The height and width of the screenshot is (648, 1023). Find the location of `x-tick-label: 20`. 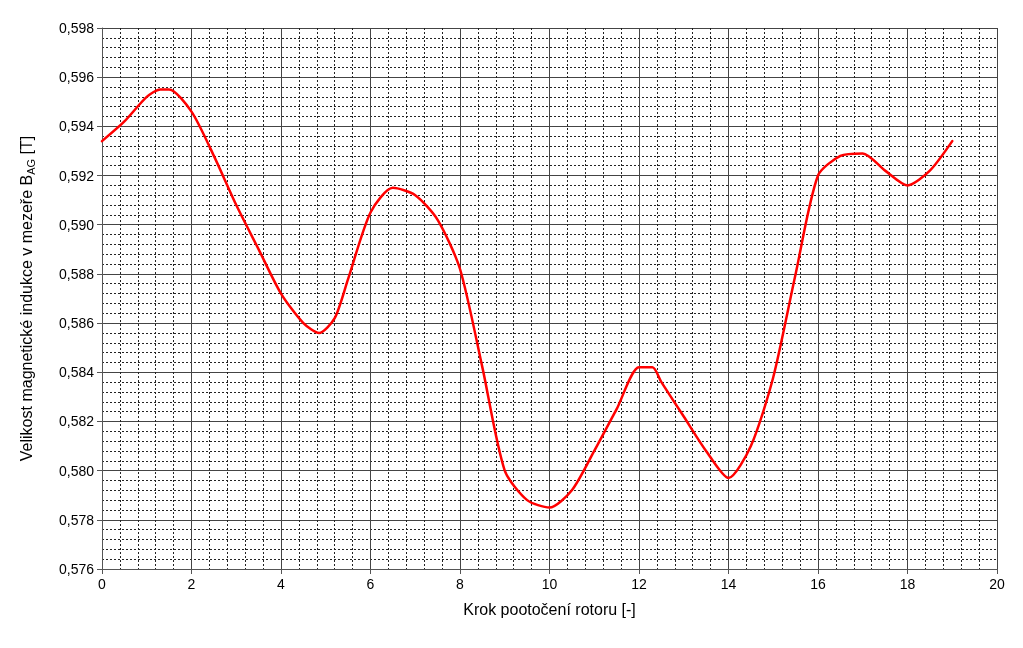

x-tick-label: 20 is located at coordinates (997, 584).